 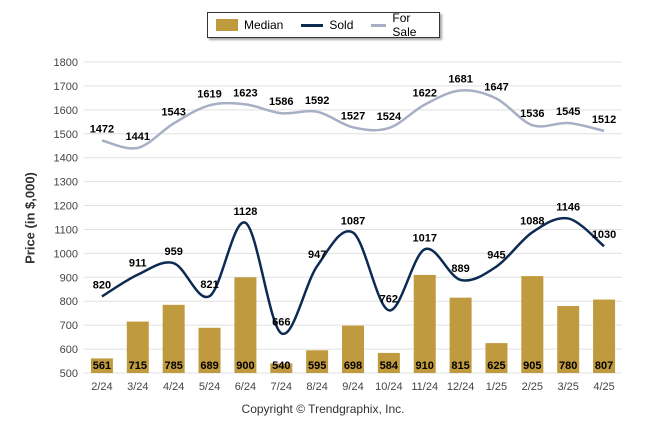 I want to click on y-tick-label: 1200, so click(x=66, y=207).